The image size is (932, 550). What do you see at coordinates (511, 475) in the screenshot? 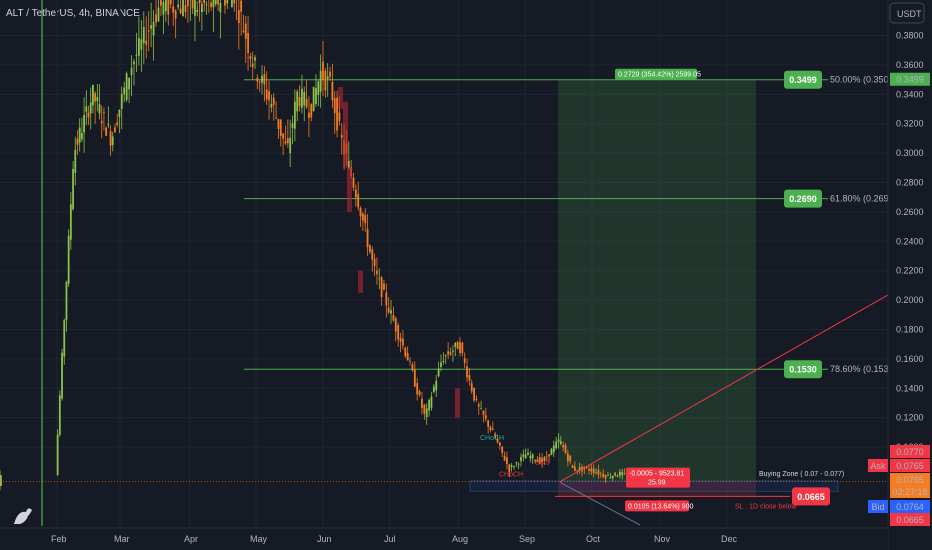
I see `choch-label: CHoCH` at bounding box center [511, 475].